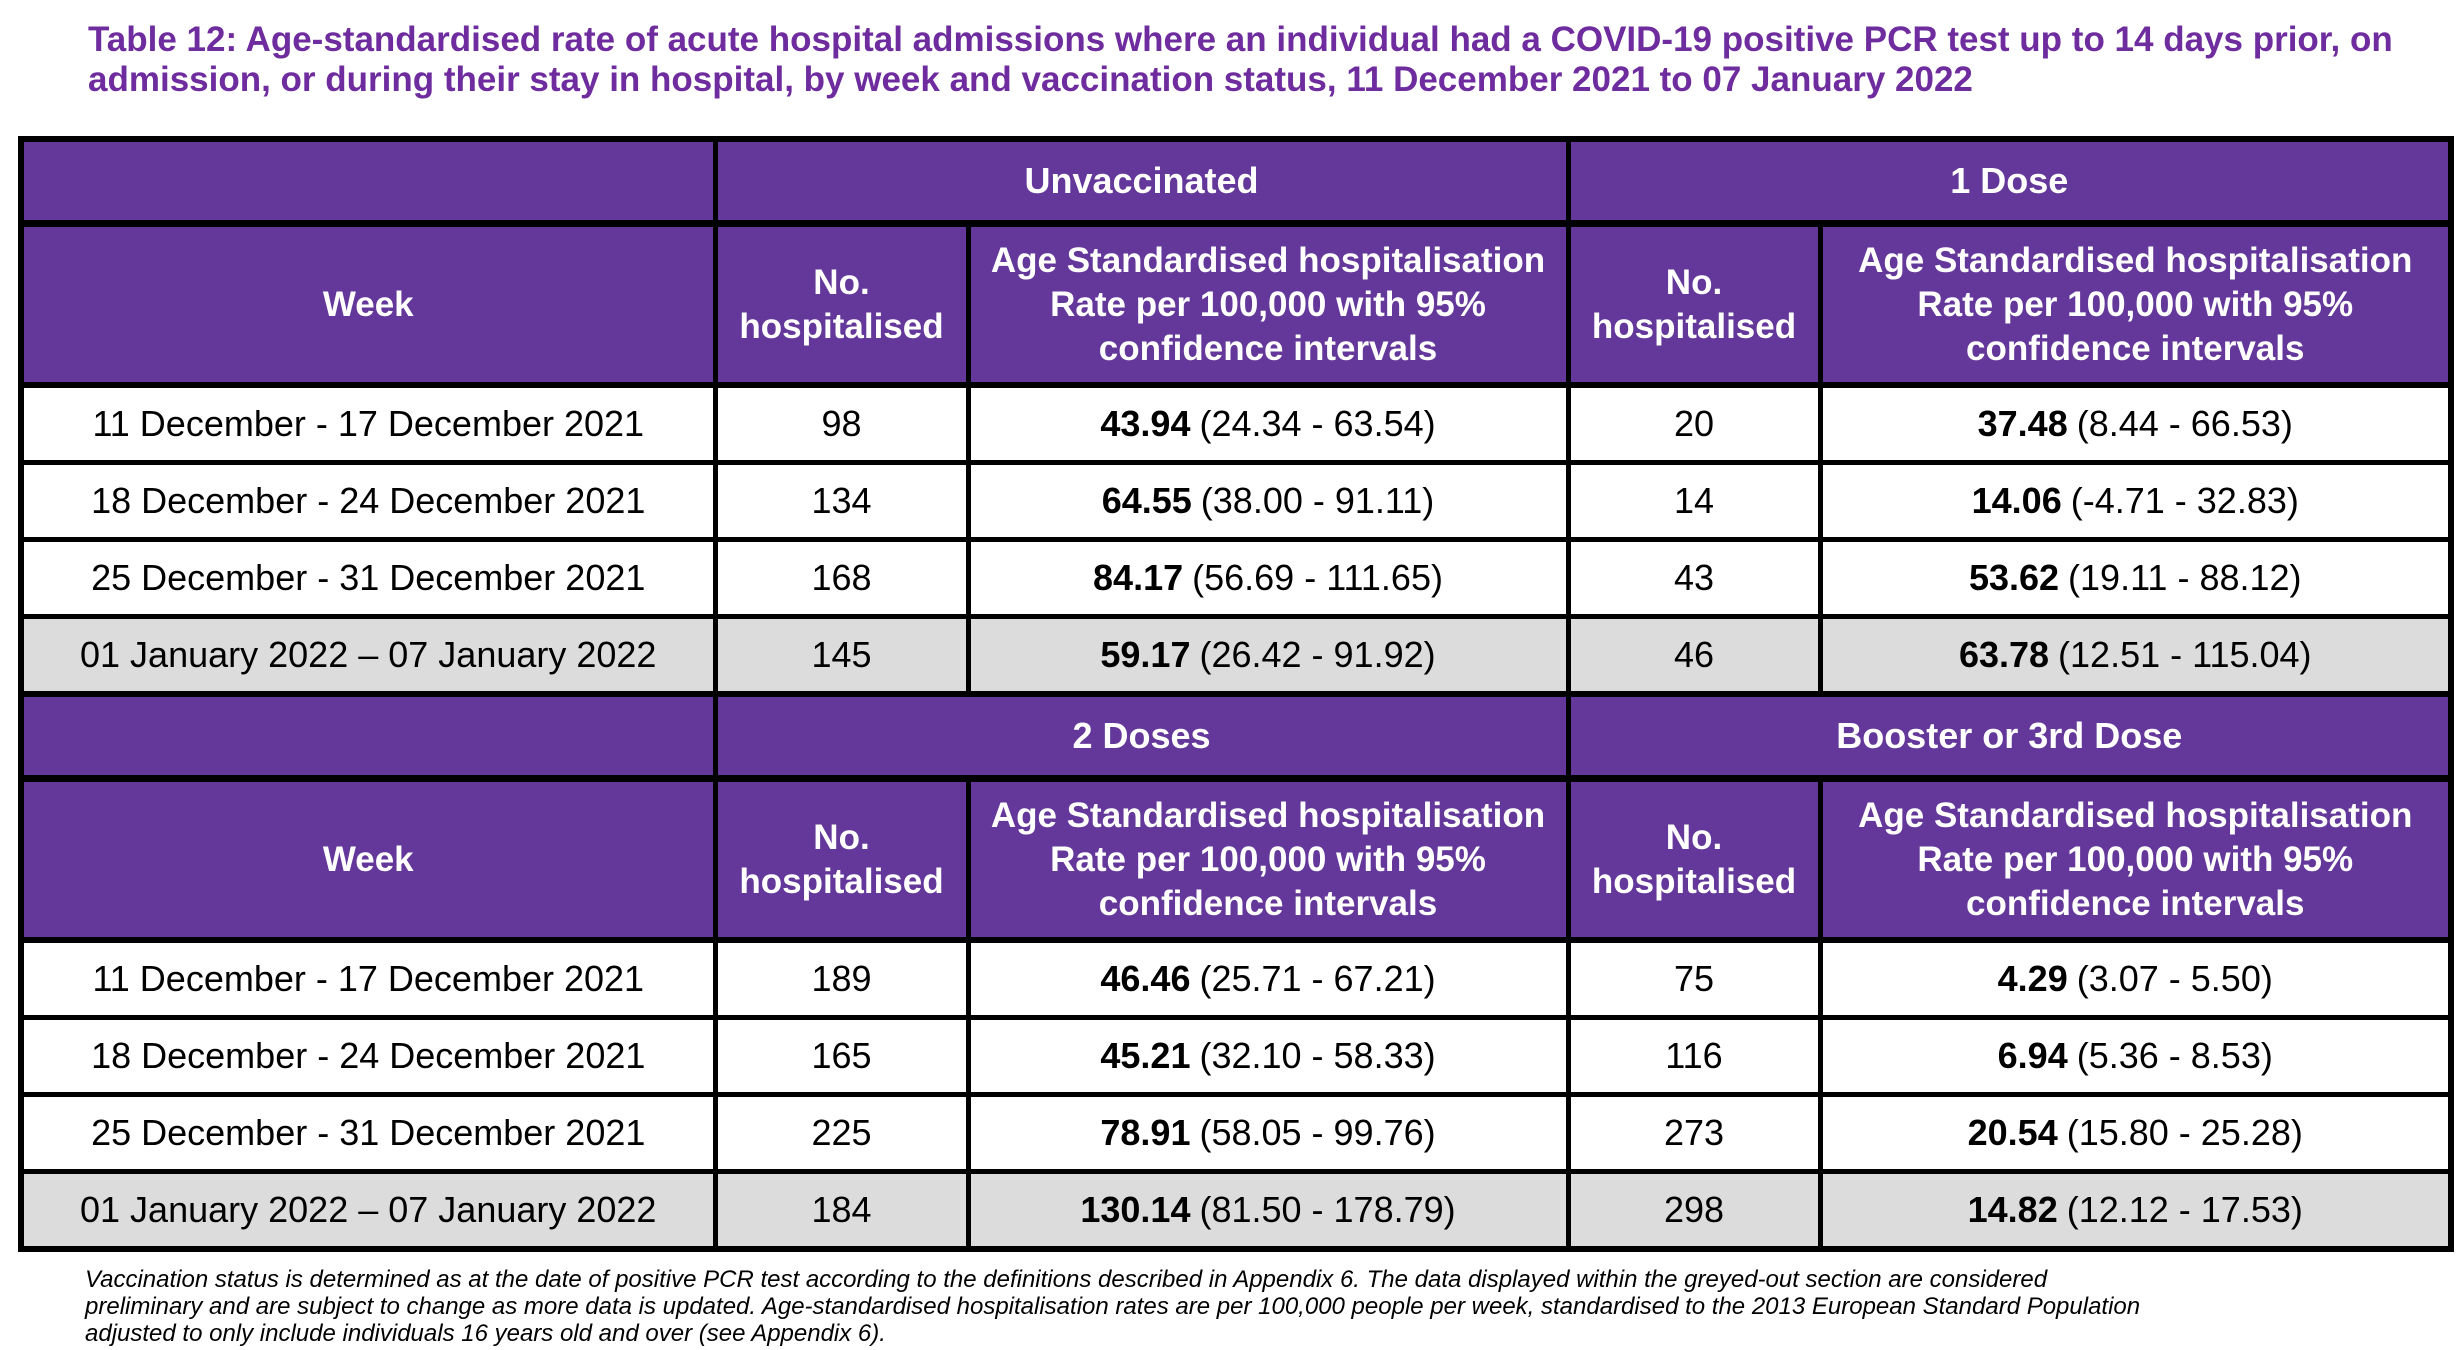  Describe the element at coordinates (841, 978) in the screenshot. I see `count-cell: 189` at that location.